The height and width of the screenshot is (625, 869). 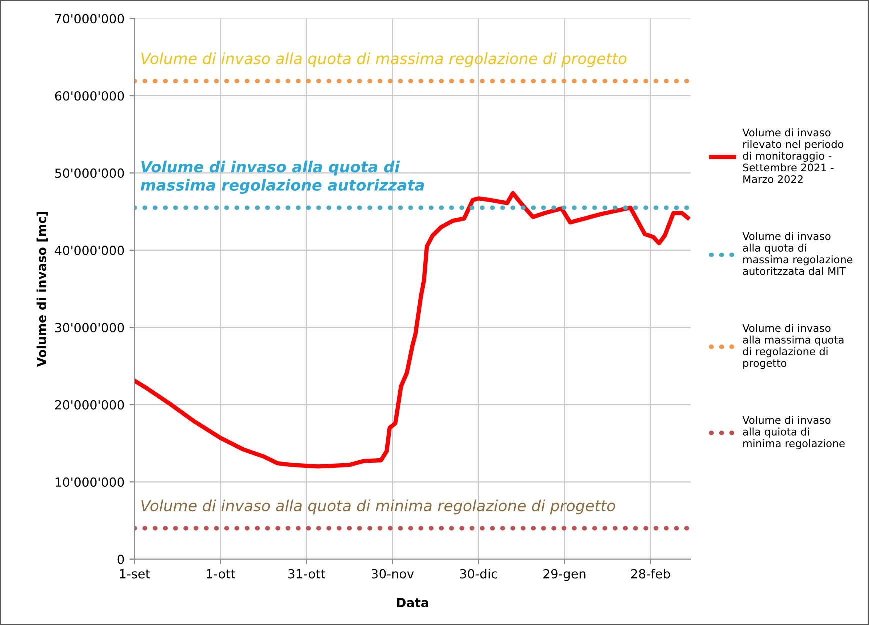 What do you see at coordinates (135, 574) in the screenshot?
I see `x-tick-label: 1-set` at bounding box center [135, 574].